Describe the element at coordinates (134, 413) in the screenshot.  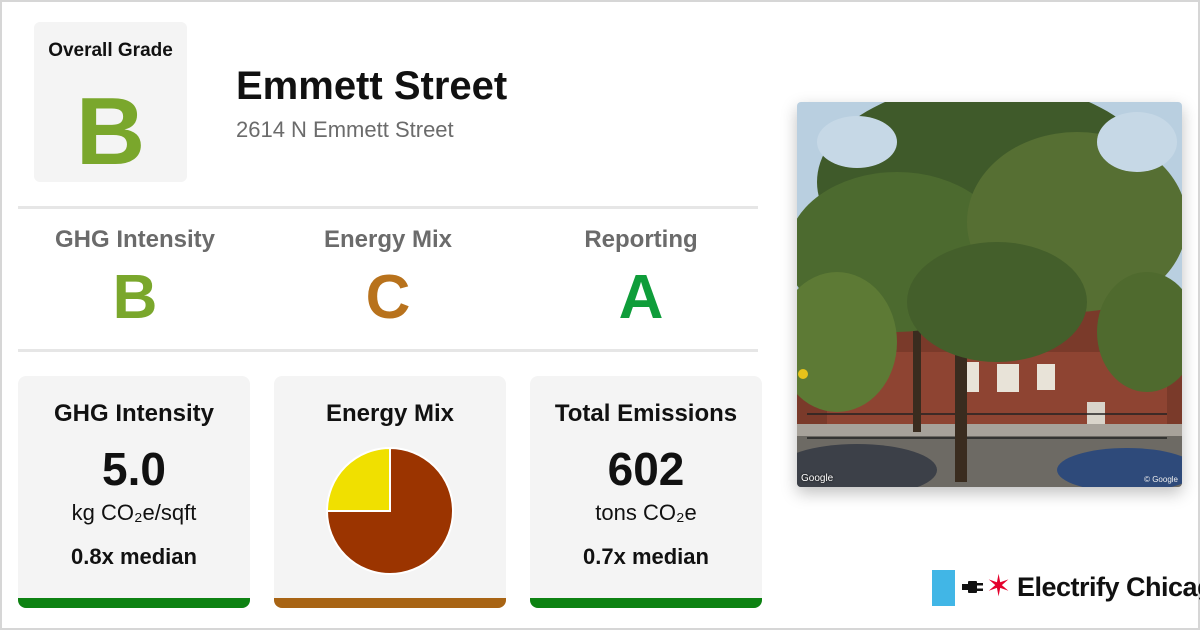
I see `ghg-card-title: GHG Intensity` at that location.